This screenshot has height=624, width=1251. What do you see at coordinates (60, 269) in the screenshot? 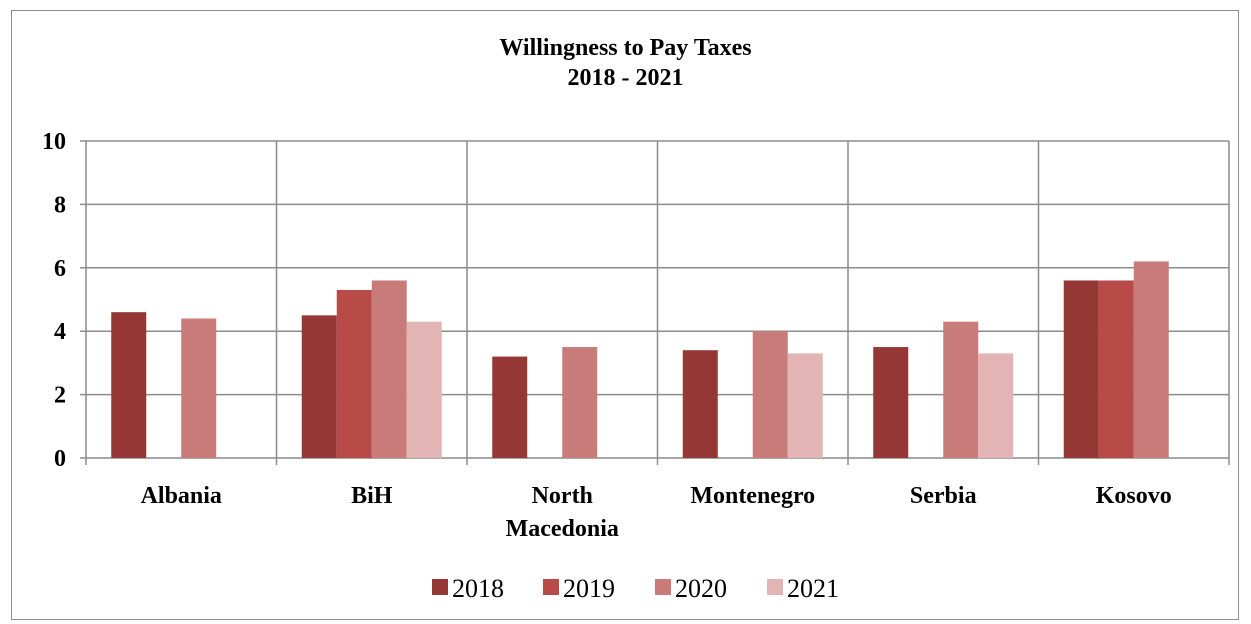
I see `y-tick-label: 6` at bounding box center [60, 269].